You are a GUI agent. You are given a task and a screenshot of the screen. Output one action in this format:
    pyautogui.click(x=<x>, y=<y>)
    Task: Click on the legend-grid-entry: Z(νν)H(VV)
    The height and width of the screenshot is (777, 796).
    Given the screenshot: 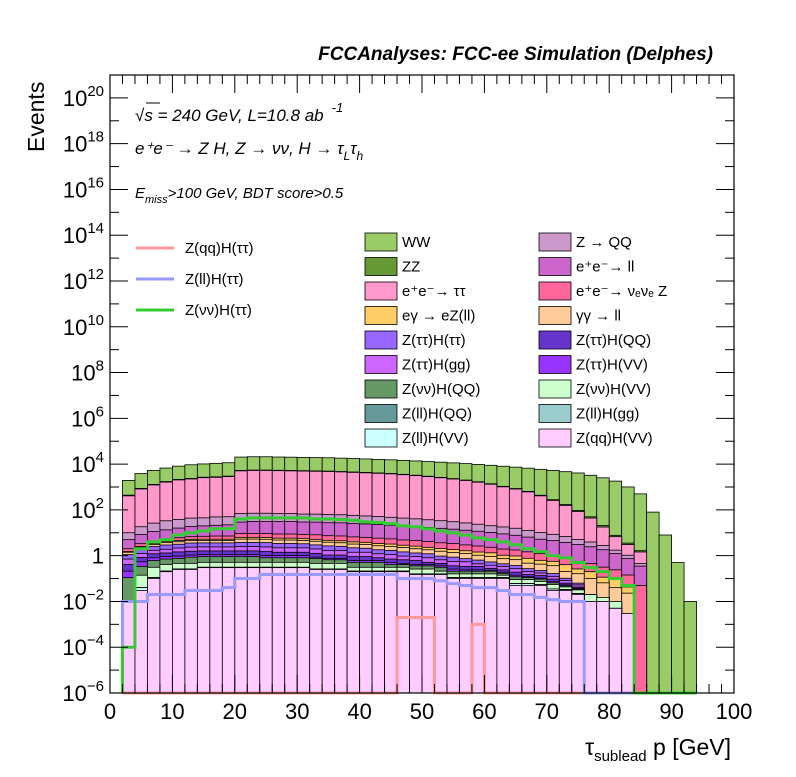 What is the action you would take?
    pyautogui.click(x=594, y=389)
    